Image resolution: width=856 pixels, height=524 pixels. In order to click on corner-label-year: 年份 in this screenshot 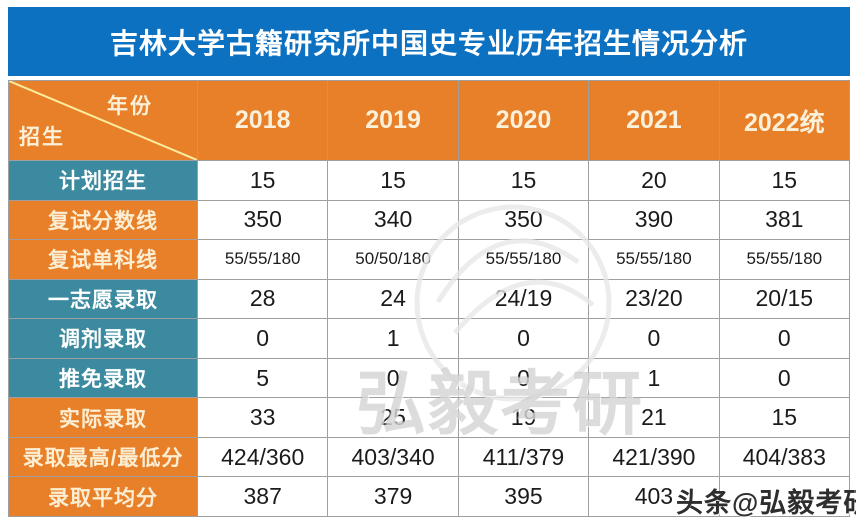, I will do `click(130, 106)`.